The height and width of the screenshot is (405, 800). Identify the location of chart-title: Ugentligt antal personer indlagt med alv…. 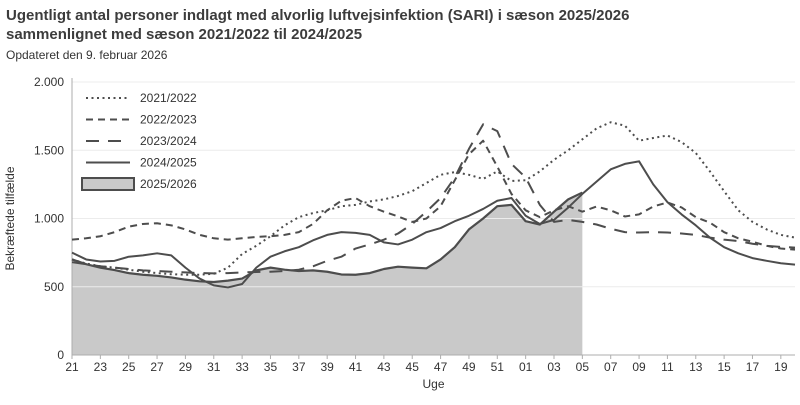
(400, 25).